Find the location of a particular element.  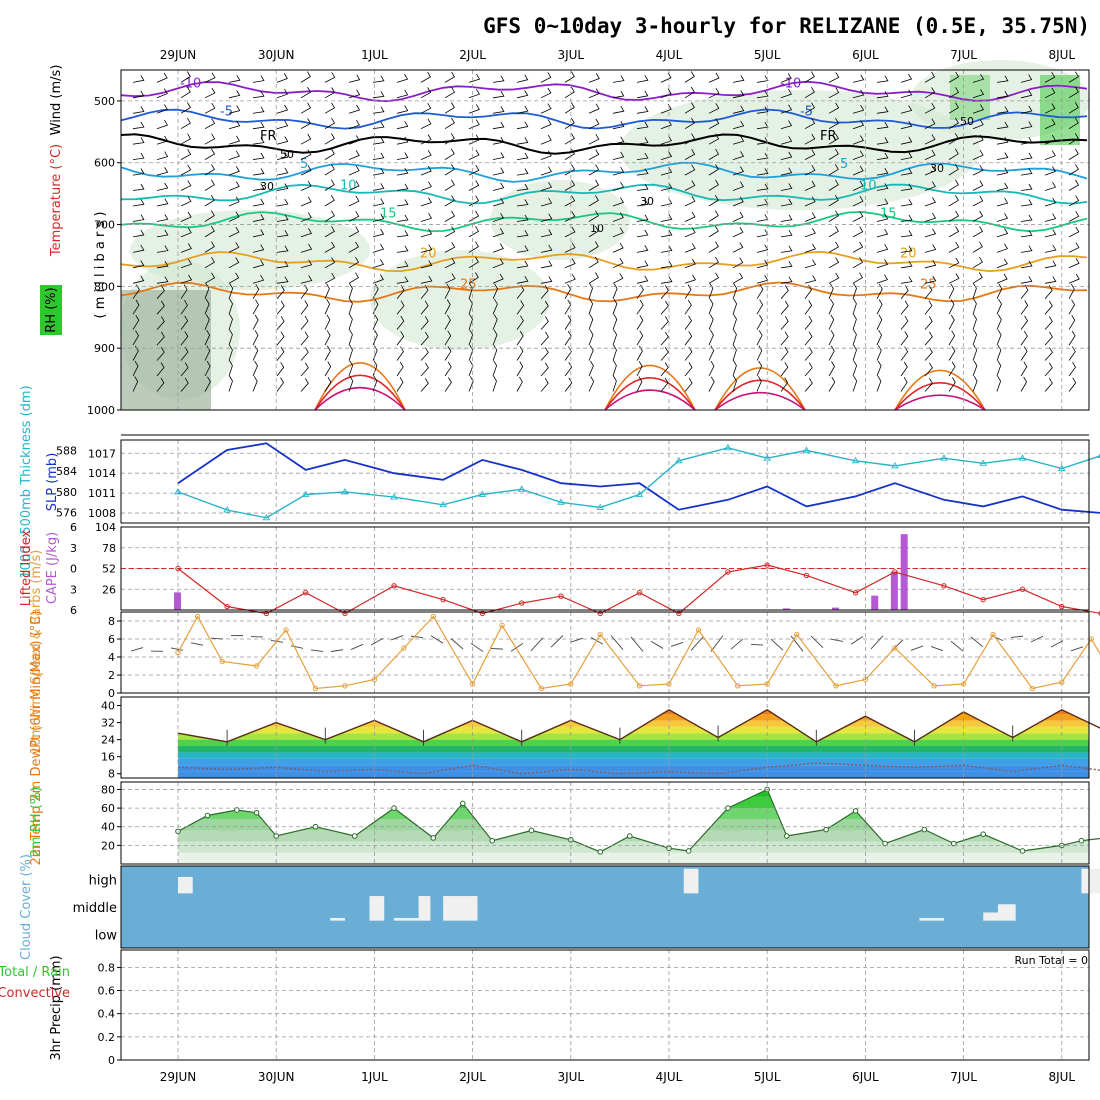

slp-tick-label: 1014 is located at coordinates (102, 473).